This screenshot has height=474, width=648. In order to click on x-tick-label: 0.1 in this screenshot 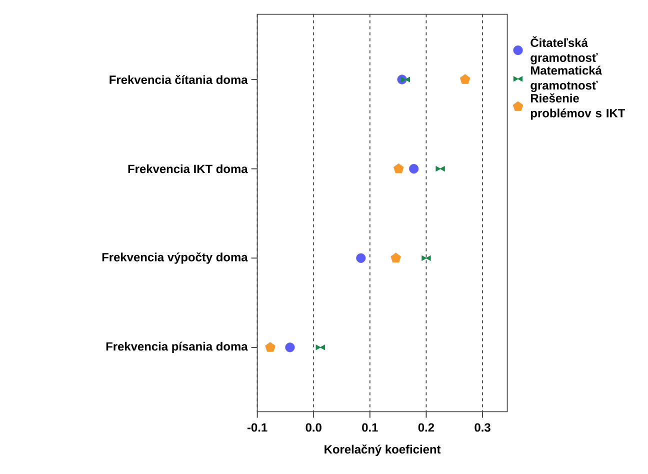, I will do `click(370, 427)`.